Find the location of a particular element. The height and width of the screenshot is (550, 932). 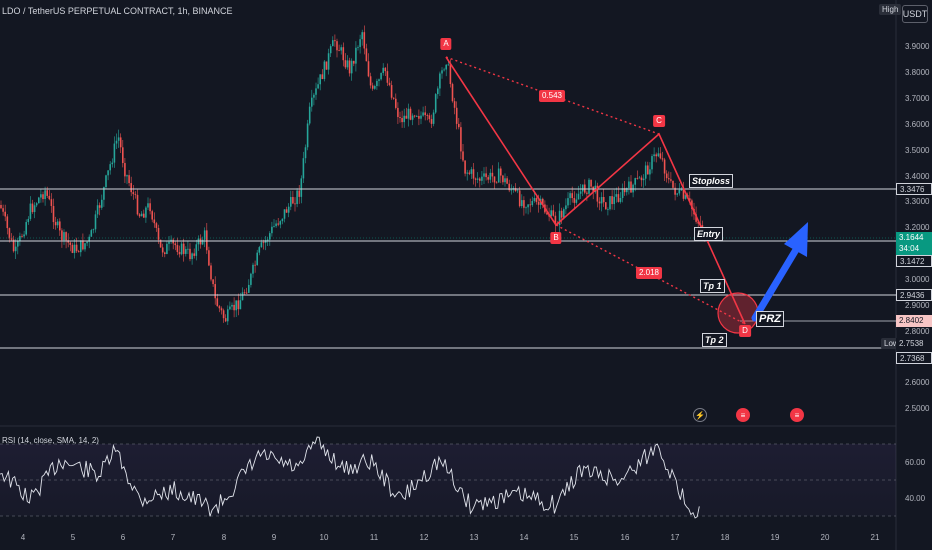

prz-circle is located at coordinates (738, 313).